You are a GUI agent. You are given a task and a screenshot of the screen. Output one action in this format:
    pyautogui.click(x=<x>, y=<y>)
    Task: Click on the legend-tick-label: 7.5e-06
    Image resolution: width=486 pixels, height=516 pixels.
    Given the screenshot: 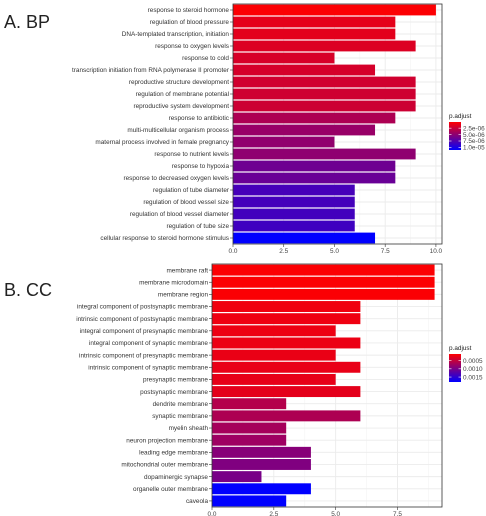 What is the action you would take?
    pyautogui.click(x=474, y=141)
    